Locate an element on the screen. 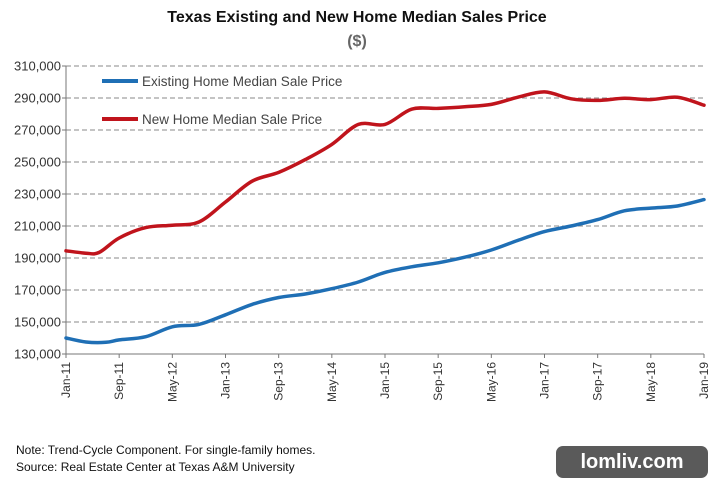  y-tick-label: 270,000 is located at coordinates (37, 130).